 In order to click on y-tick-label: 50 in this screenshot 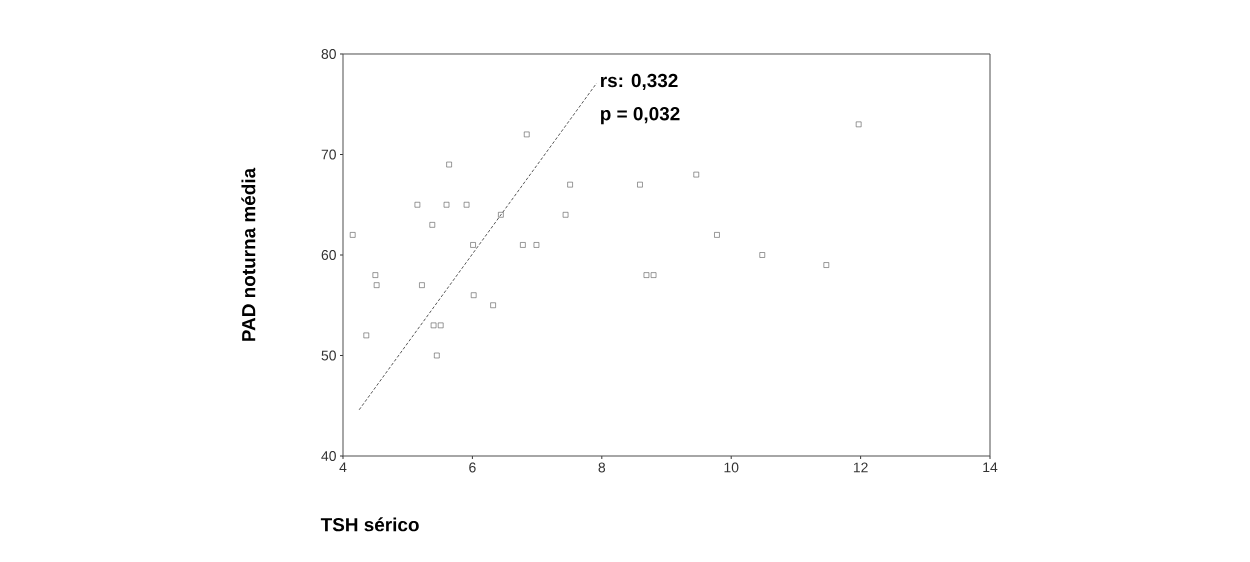, I will do `click(328, 355)`.